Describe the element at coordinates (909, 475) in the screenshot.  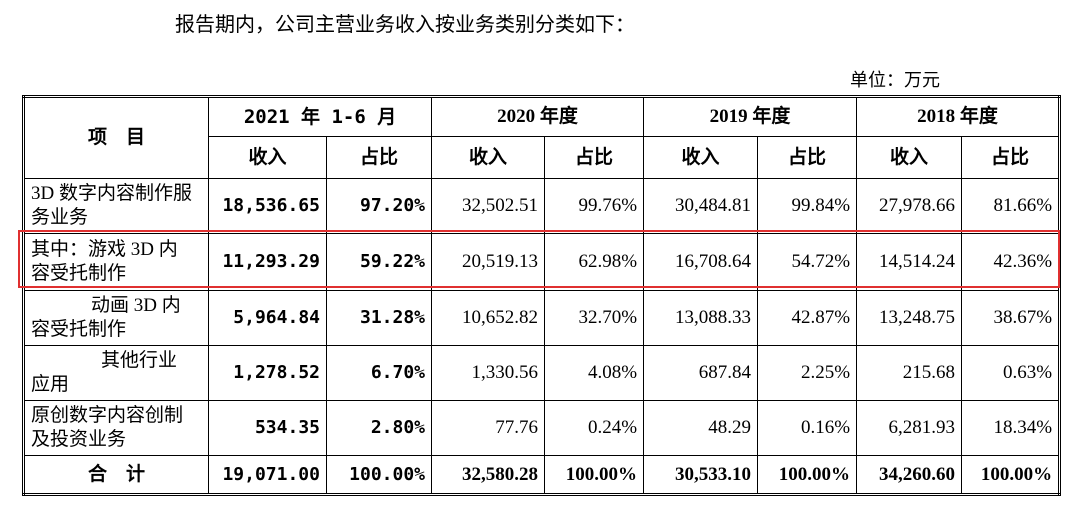
I see `cell-value: 34,260.60` at that location.